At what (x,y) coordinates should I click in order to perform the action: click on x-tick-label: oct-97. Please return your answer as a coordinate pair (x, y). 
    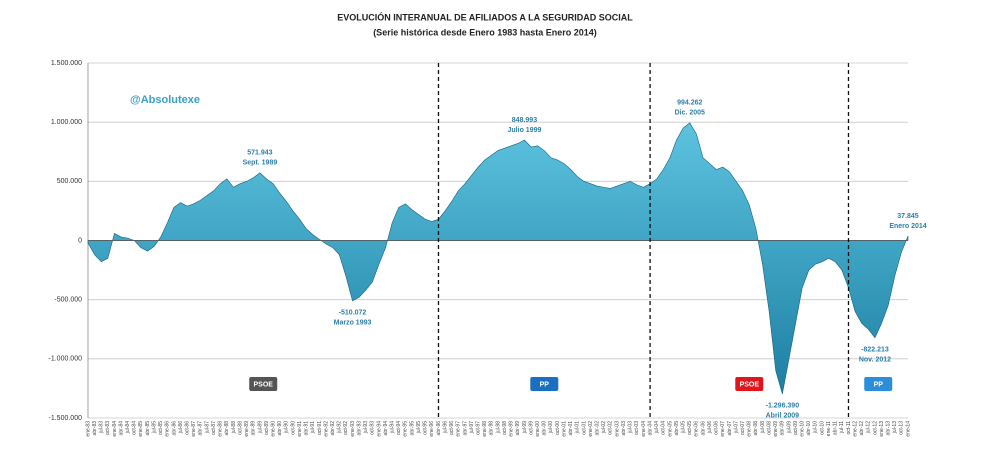
    Looking at the image, I should click on (478, 428).